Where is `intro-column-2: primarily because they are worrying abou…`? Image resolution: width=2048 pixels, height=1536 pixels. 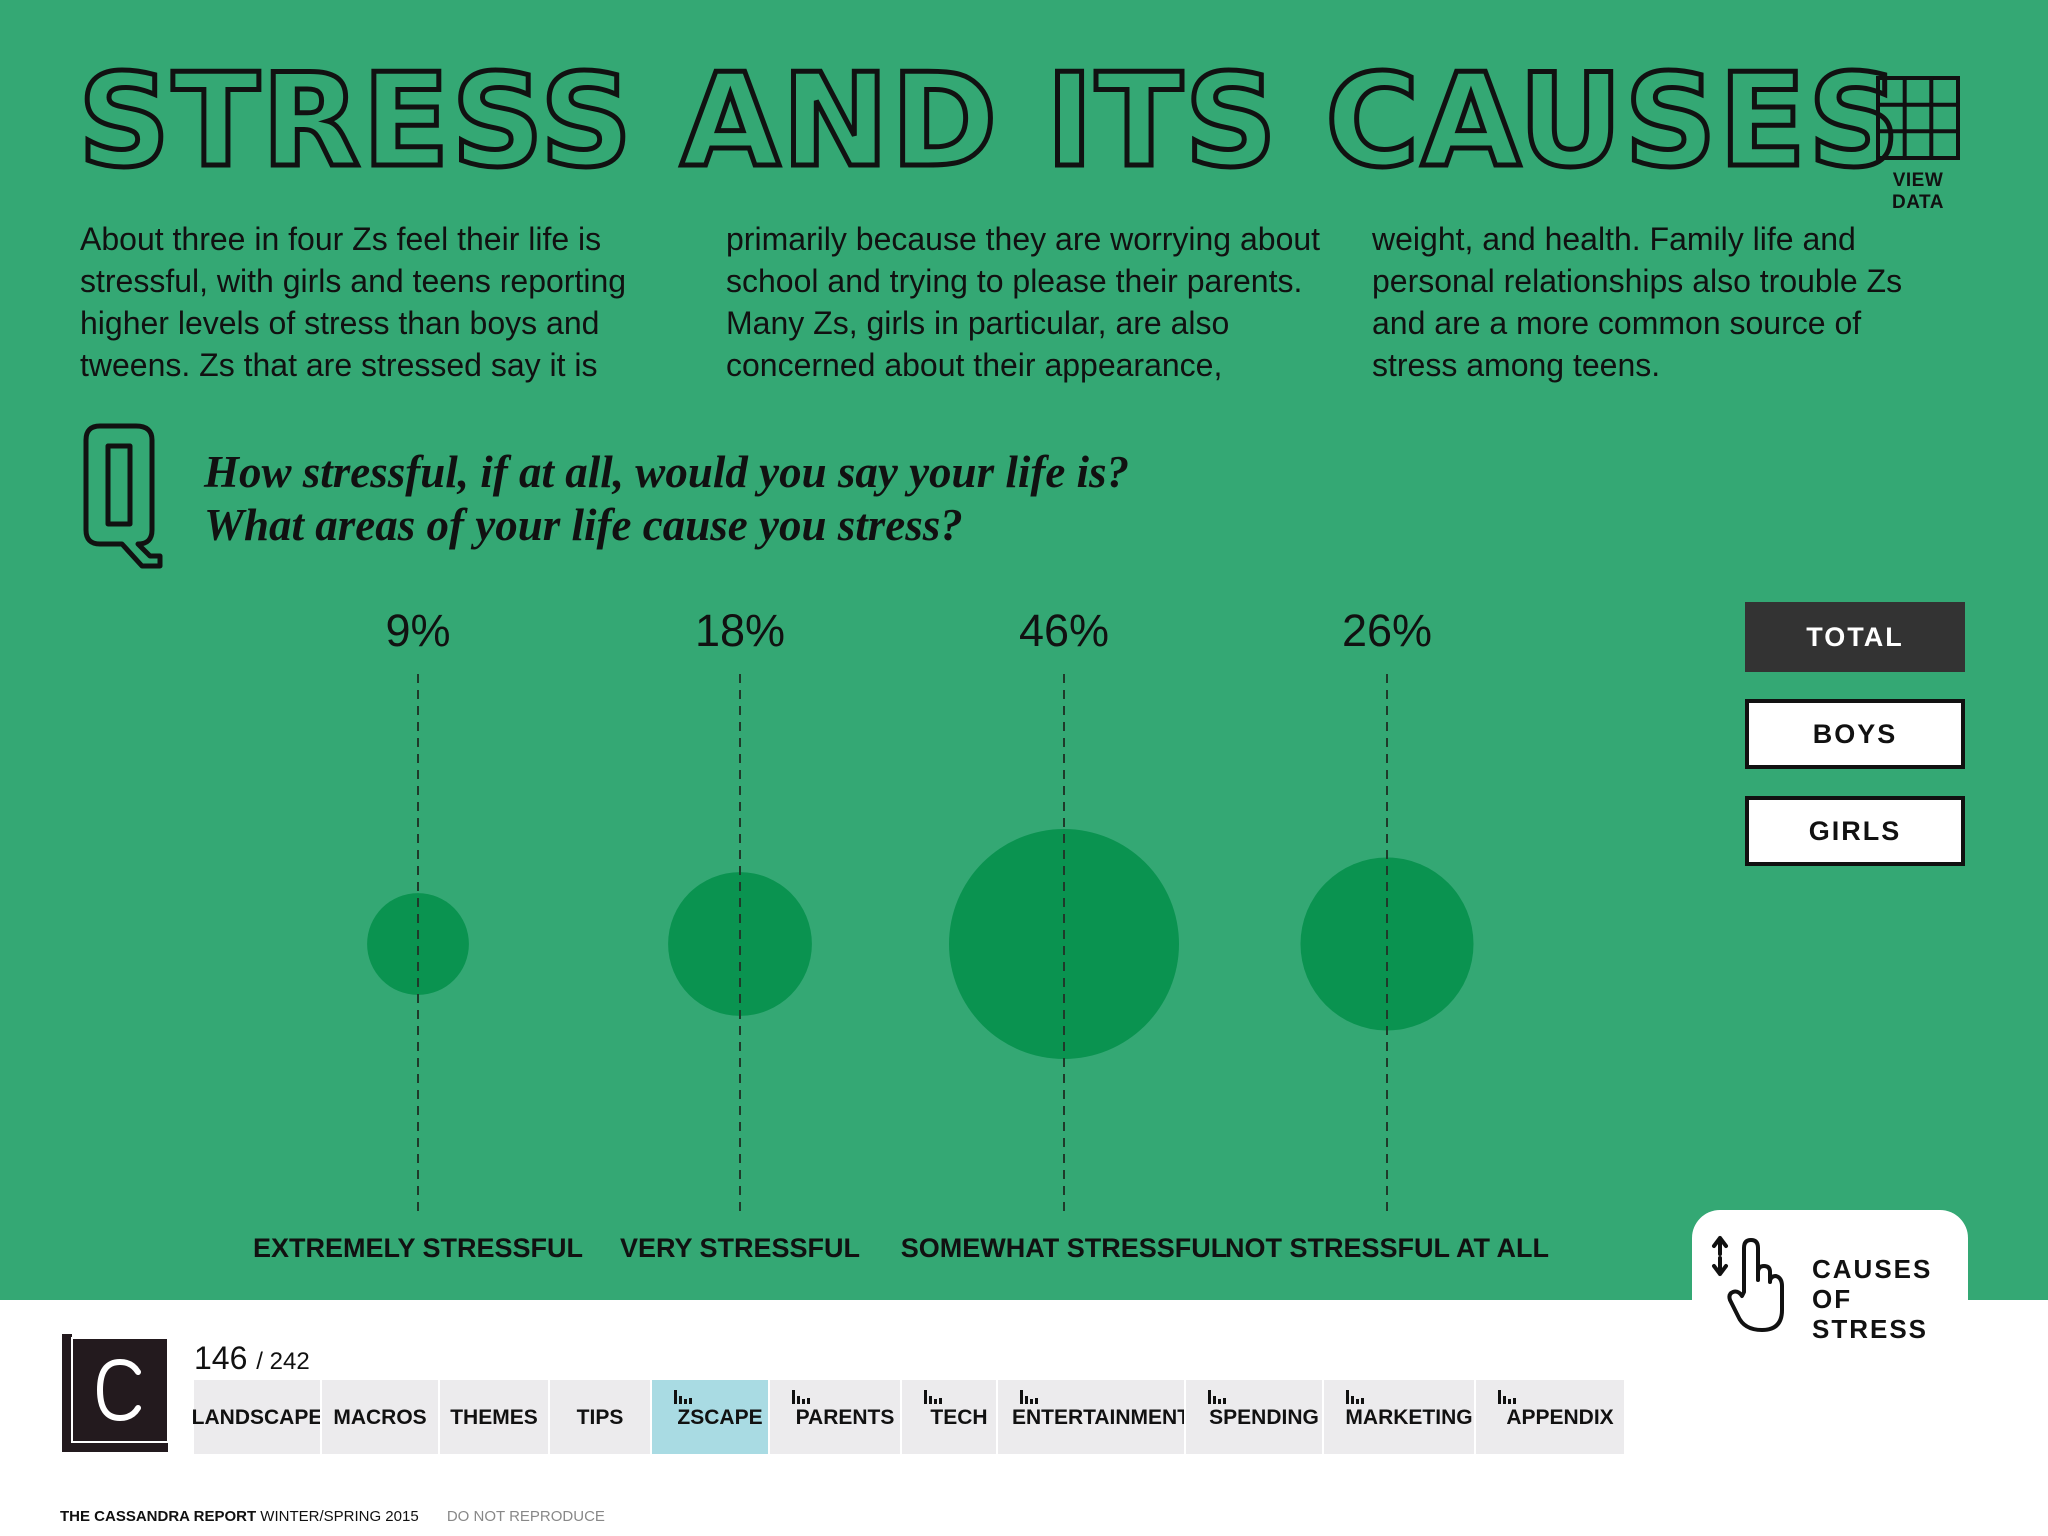 intro-column-2: primarily because they are worrying abou… is located at coordinates (1023, 302).